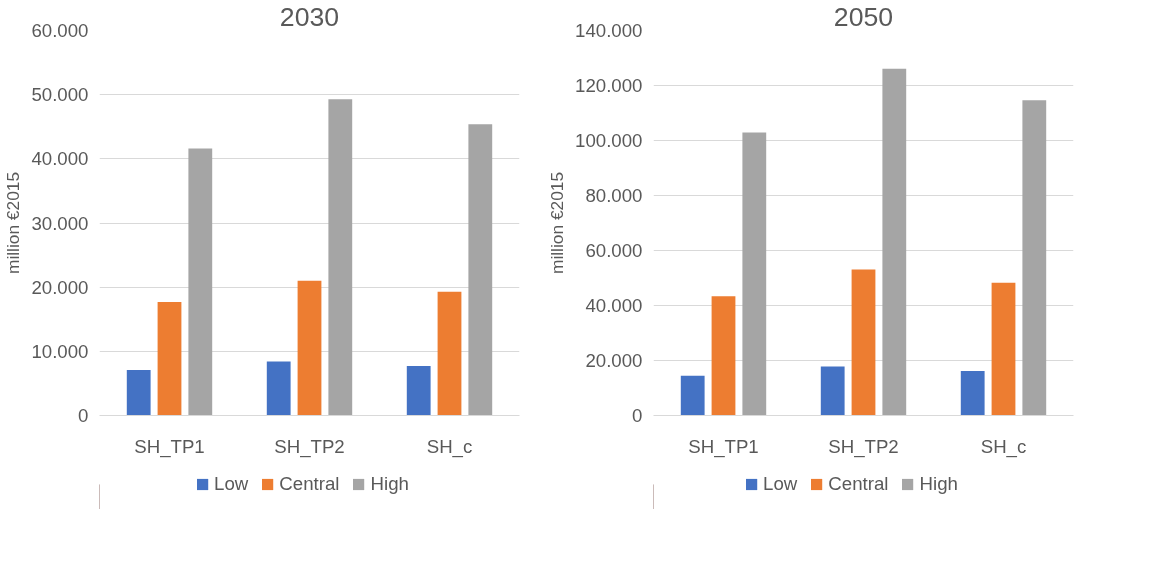 This screenshot has width=1155, height=573. What do you see at coordinates (863, 16) in the screenshot?
I see `chart-title: 2050` at bounding box center [863, 16].